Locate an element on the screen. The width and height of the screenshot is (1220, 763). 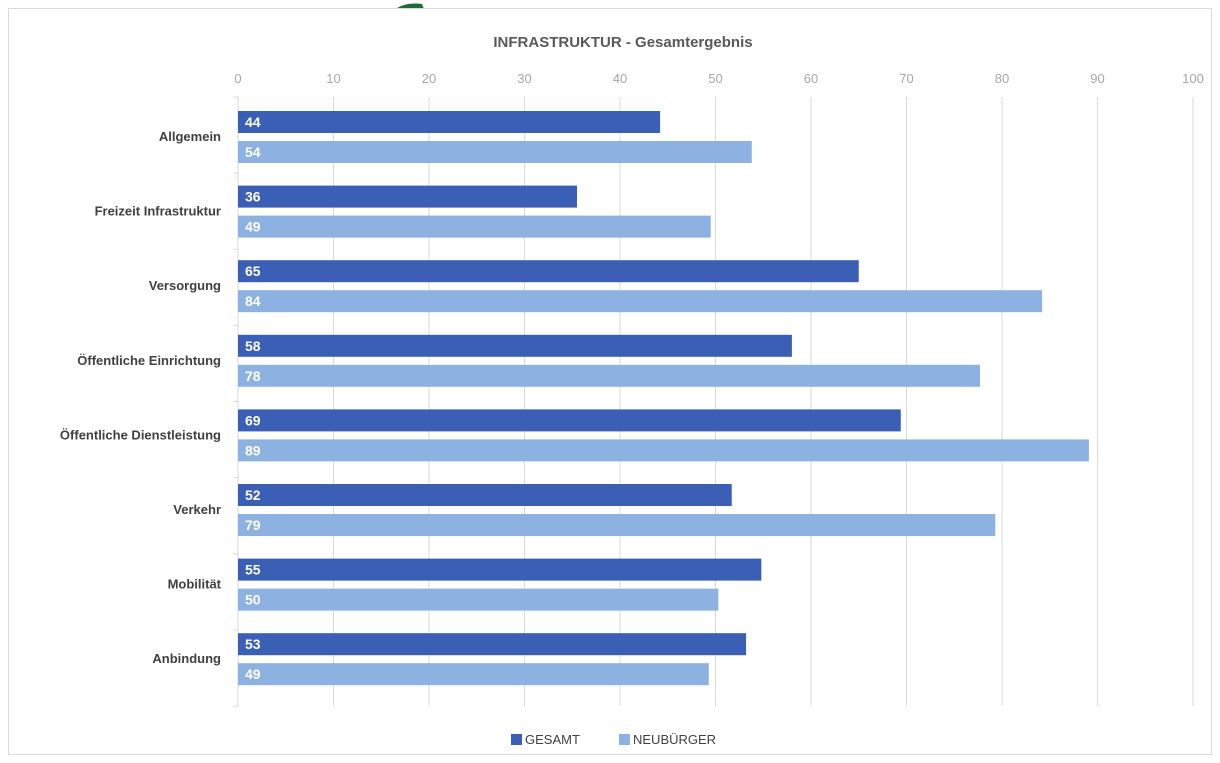
x-tick-label: 20 is located at coordinates (429, 78).